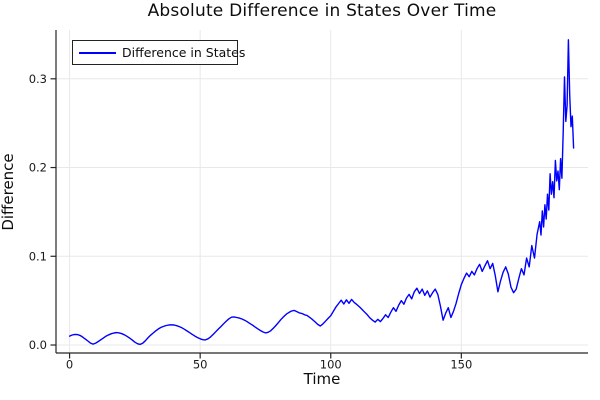 The width and height of the screenshot is (600, 400). Describe the element at coordinates (38, 256) in the screenshot. I see `svg-text: 0.1` at that location.